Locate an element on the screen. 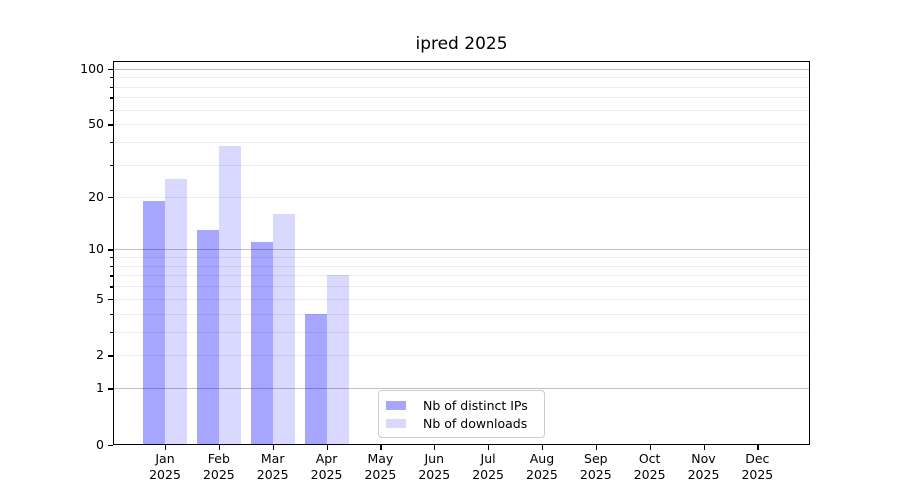 The image size is (900, 500). y-tick-label: 5 is located at coordinates (100, 298).